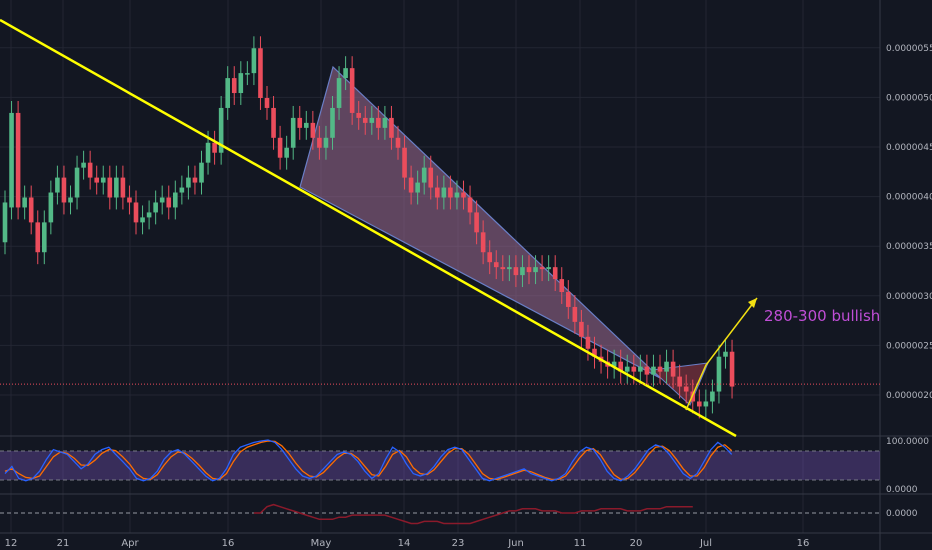  What do you see at coordinates (473, 514) in the screenshot?
I see `momentum-line` at bounding box center [473, 514].